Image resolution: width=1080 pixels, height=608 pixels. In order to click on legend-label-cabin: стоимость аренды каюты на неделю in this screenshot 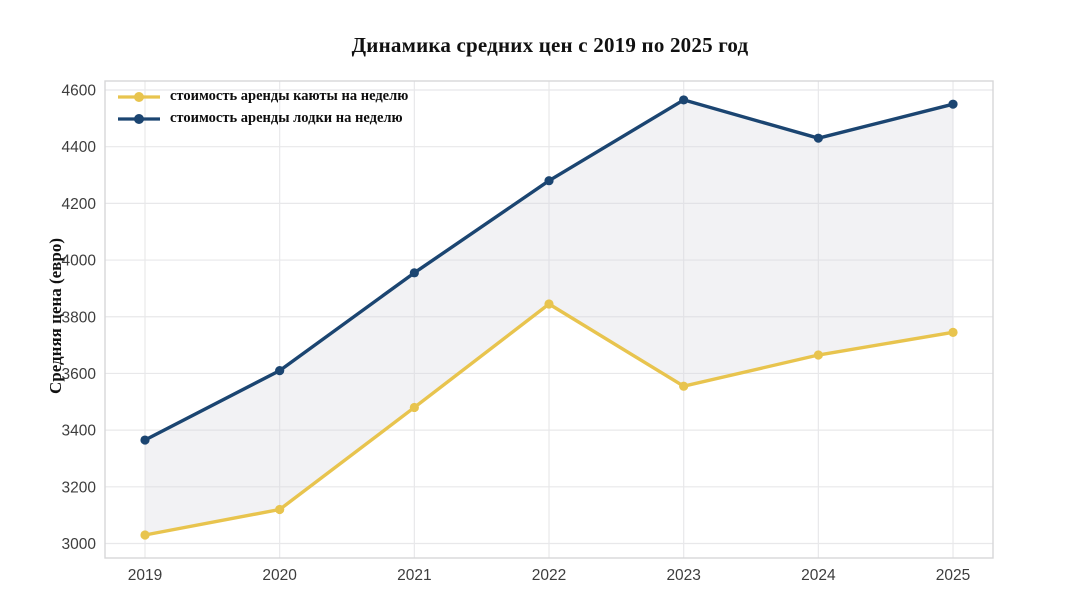, I will do `click(289, 96)`.